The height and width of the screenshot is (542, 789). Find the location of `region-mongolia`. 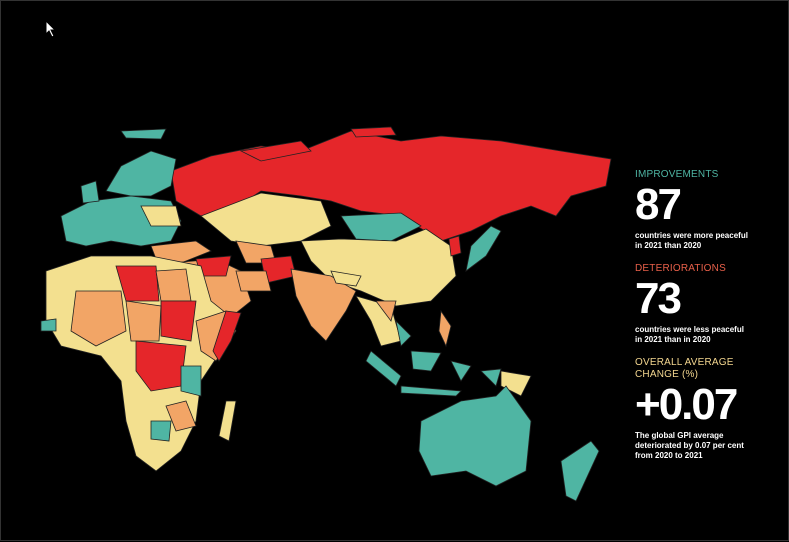

region-mongolia is located at coordinates (381, 227).